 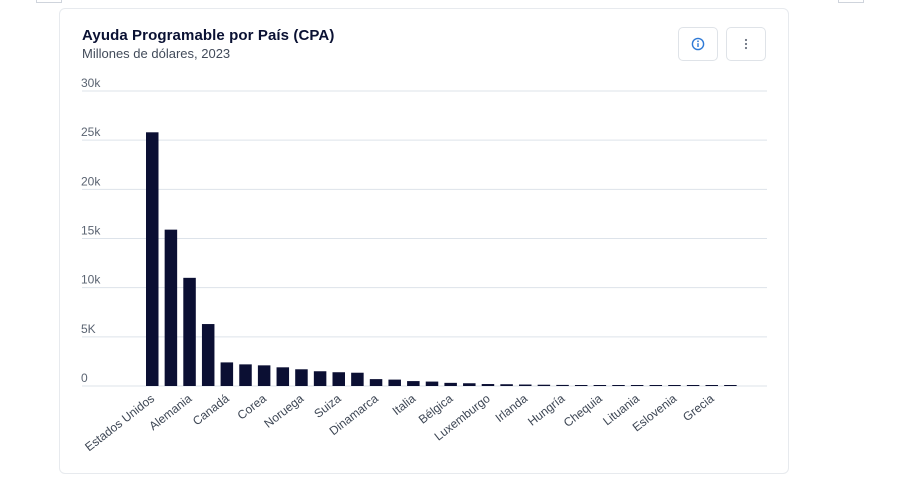 I want to click on top-right-edge, so click(x=851, y=1).